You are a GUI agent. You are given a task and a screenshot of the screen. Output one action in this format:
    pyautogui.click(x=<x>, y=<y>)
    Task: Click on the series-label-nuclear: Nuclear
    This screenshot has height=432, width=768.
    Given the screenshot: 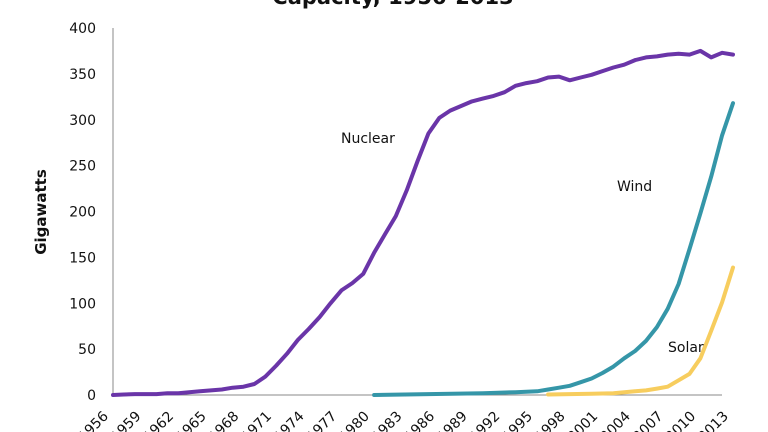 What is the action you would take?
    pyautogui.click(x=368, y=139)
    